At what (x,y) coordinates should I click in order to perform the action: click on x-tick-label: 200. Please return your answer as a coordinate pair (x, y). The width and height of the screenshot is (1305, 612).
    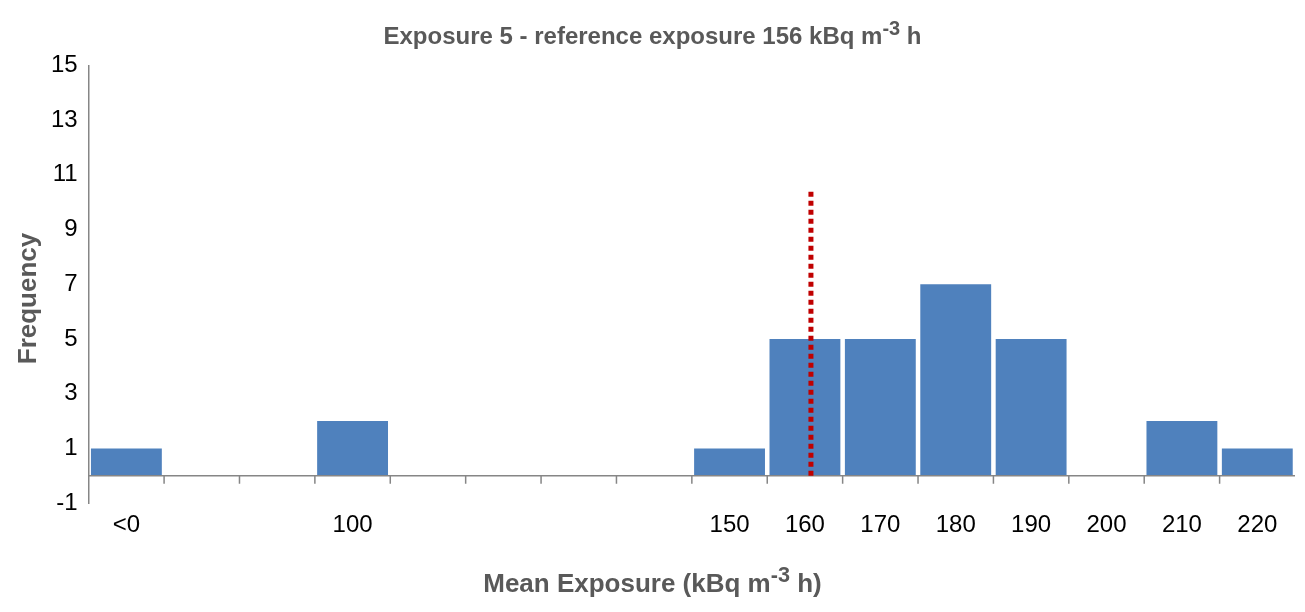
    Looking at the image, I should click on (1106, 524).